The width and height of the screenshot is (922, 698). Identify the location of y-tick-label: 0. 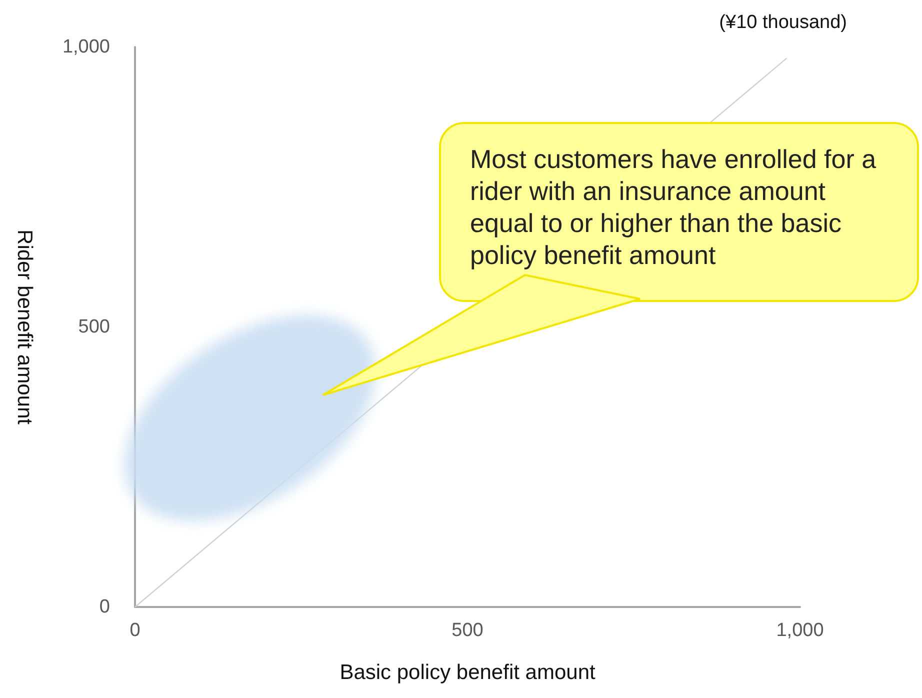
(104, 607).